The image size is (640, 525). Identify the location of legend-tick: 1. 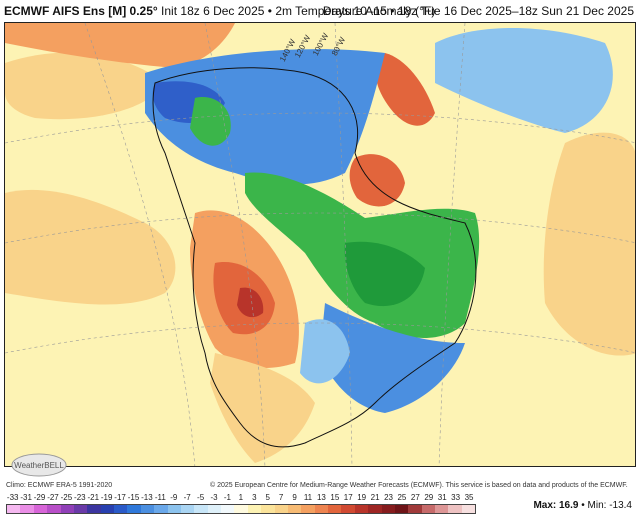
(241, 497).